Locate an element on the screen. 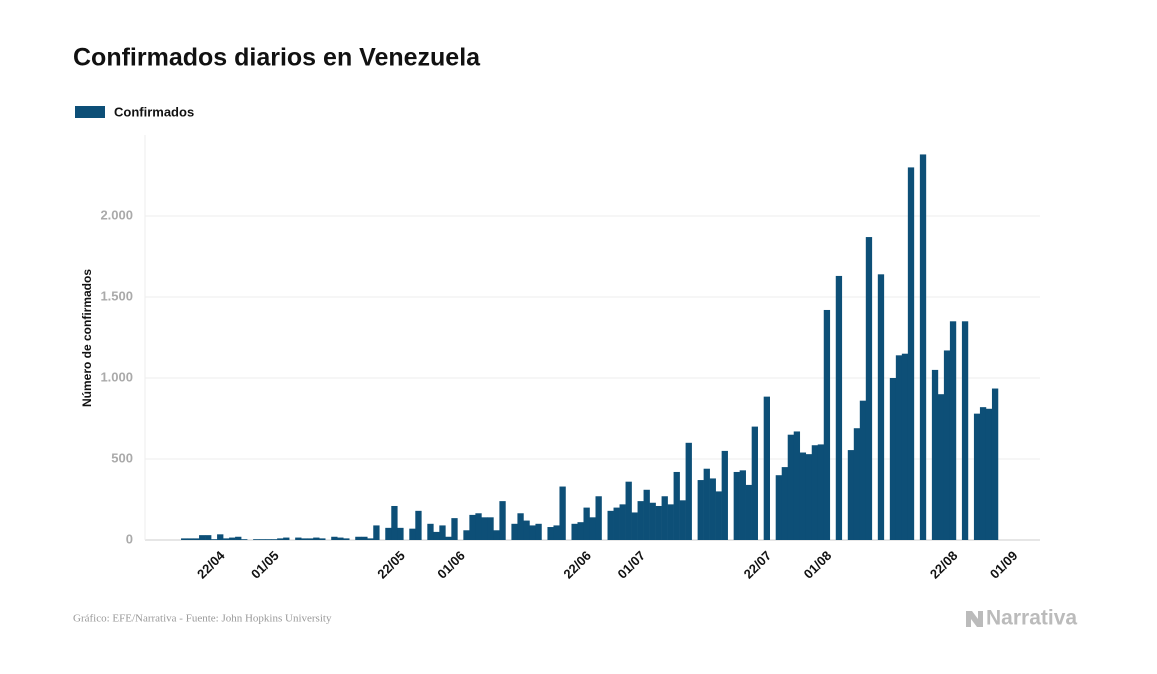 Image resolution: width=1157 pixels, height=674 pixels. y-tick-label: 500 is located at coordinates (122, 457).